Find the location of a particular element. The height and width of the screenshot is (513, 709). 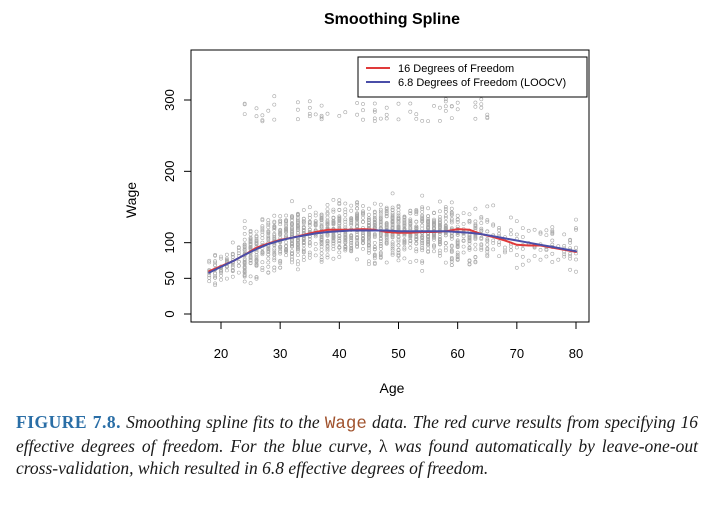

figure-label: FIGURE 7.8. is located at coordinates (68, 422).